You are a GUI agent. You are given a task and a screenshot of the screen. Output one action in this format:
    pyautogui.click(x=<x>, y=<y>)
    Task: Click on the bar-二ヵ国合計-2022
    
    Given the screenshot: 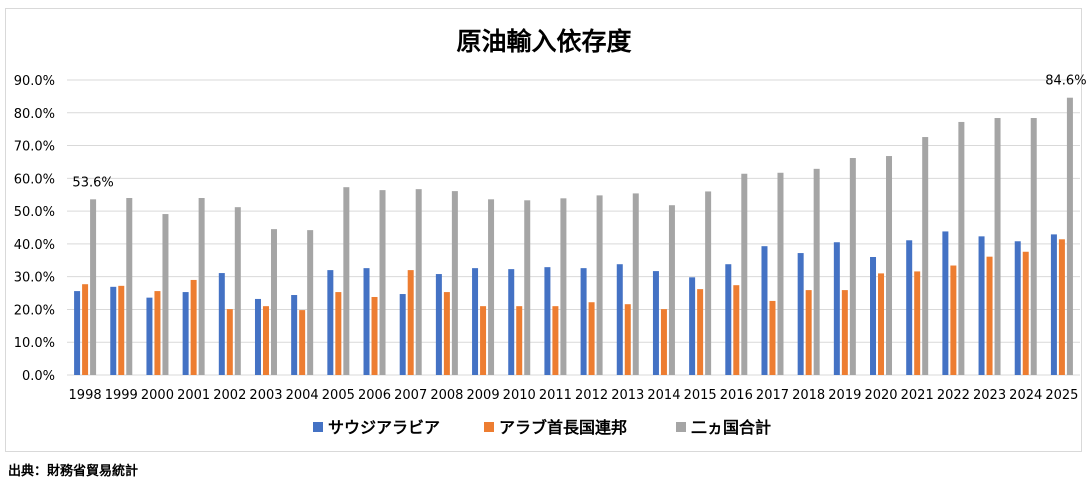 What is the action you would take?
    pyautogui.click(x=961, y=248)
    